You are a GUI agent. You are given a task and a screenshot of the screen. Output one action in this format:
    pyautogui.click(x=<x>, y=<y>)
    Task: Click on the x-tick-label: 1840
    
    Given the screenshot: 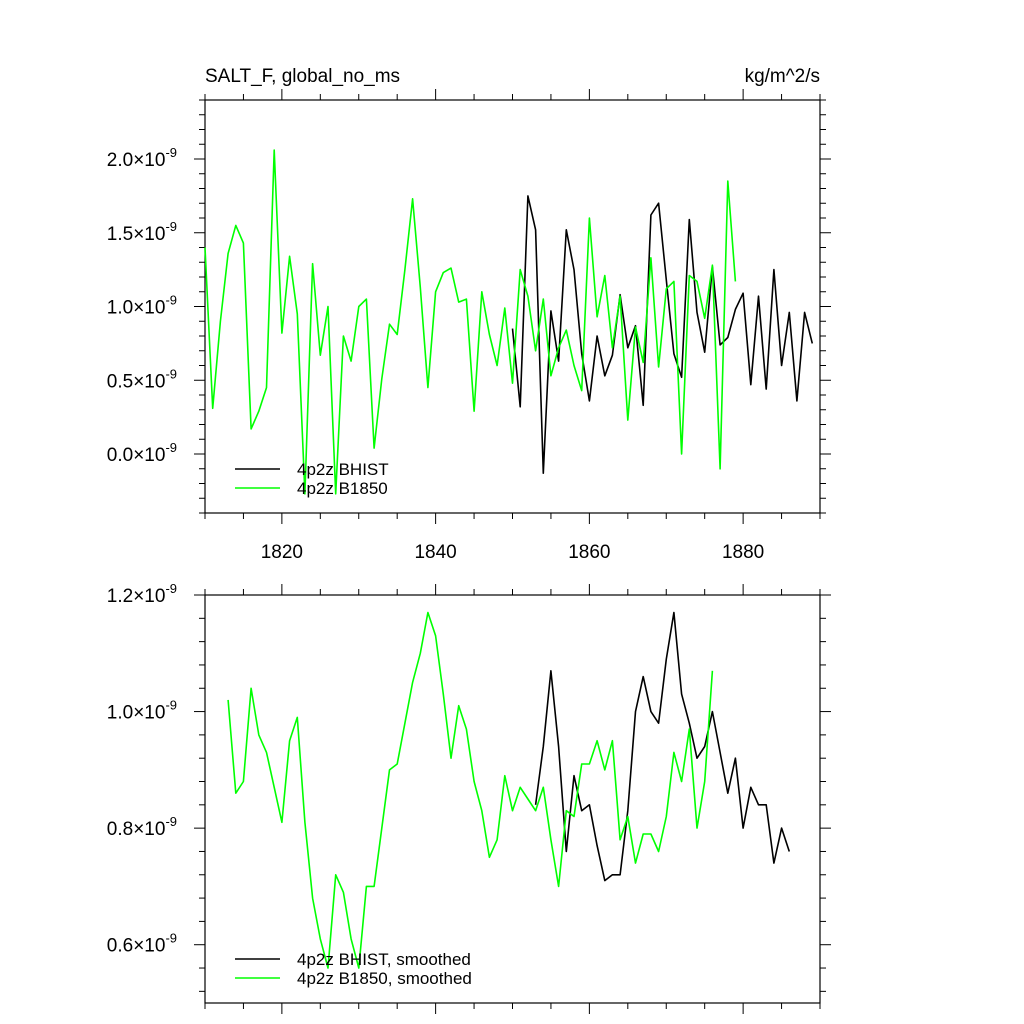 What is the action you would take?
    pyautogui.click(x=435, y=552)
    